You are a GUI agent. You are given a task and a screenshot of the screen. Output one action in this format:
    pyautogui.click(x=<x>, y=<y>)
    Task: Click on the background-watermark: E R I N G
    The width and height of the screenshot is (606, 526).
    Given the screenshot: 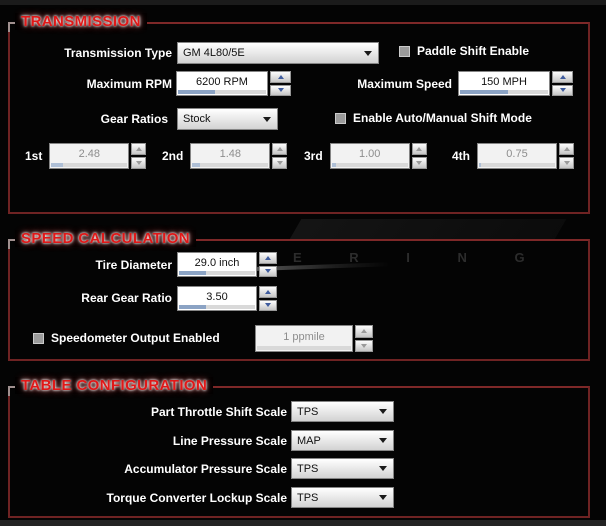 What is the action you would take?
    pyautogui.click(x=420, y=257)
    